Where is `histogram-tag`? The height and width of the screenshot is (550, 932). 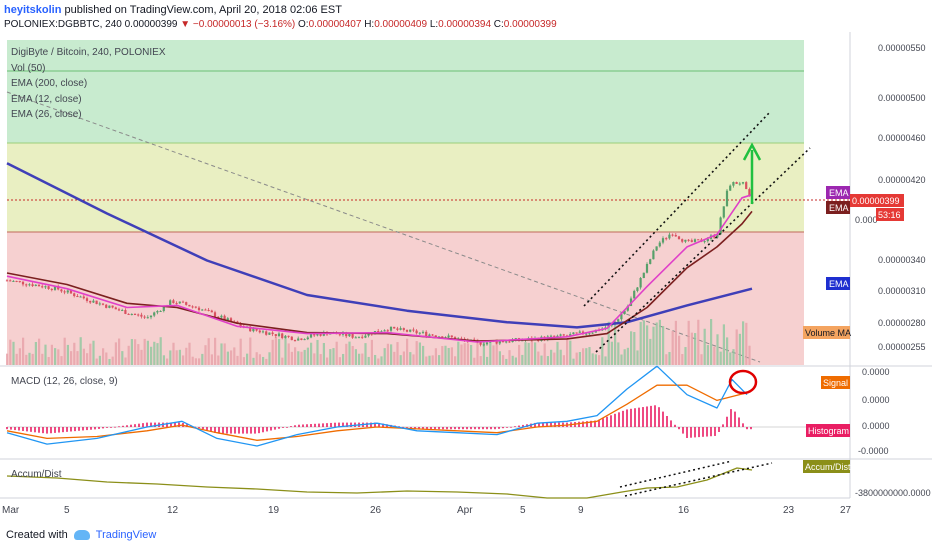
histogram-tag is located at coordinates (828, 430).